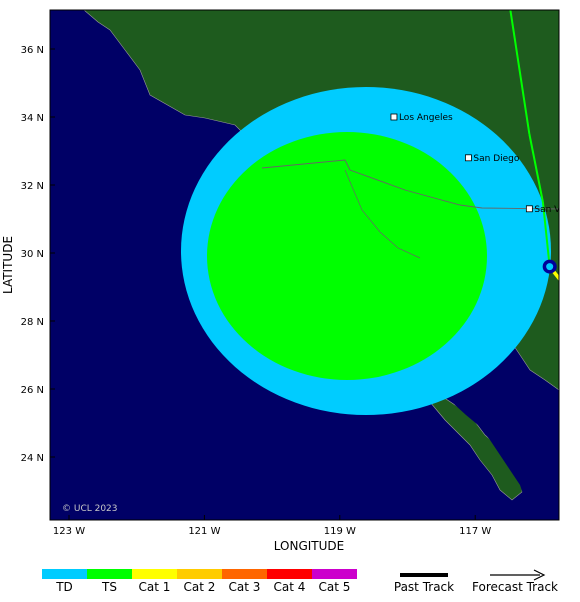 The width and height of the screenshot is (580, 602). What do you see at coordinates (424, 587) in the screenshot?
I see `past-track-label: Past Track` at bounding box center [424, 587].